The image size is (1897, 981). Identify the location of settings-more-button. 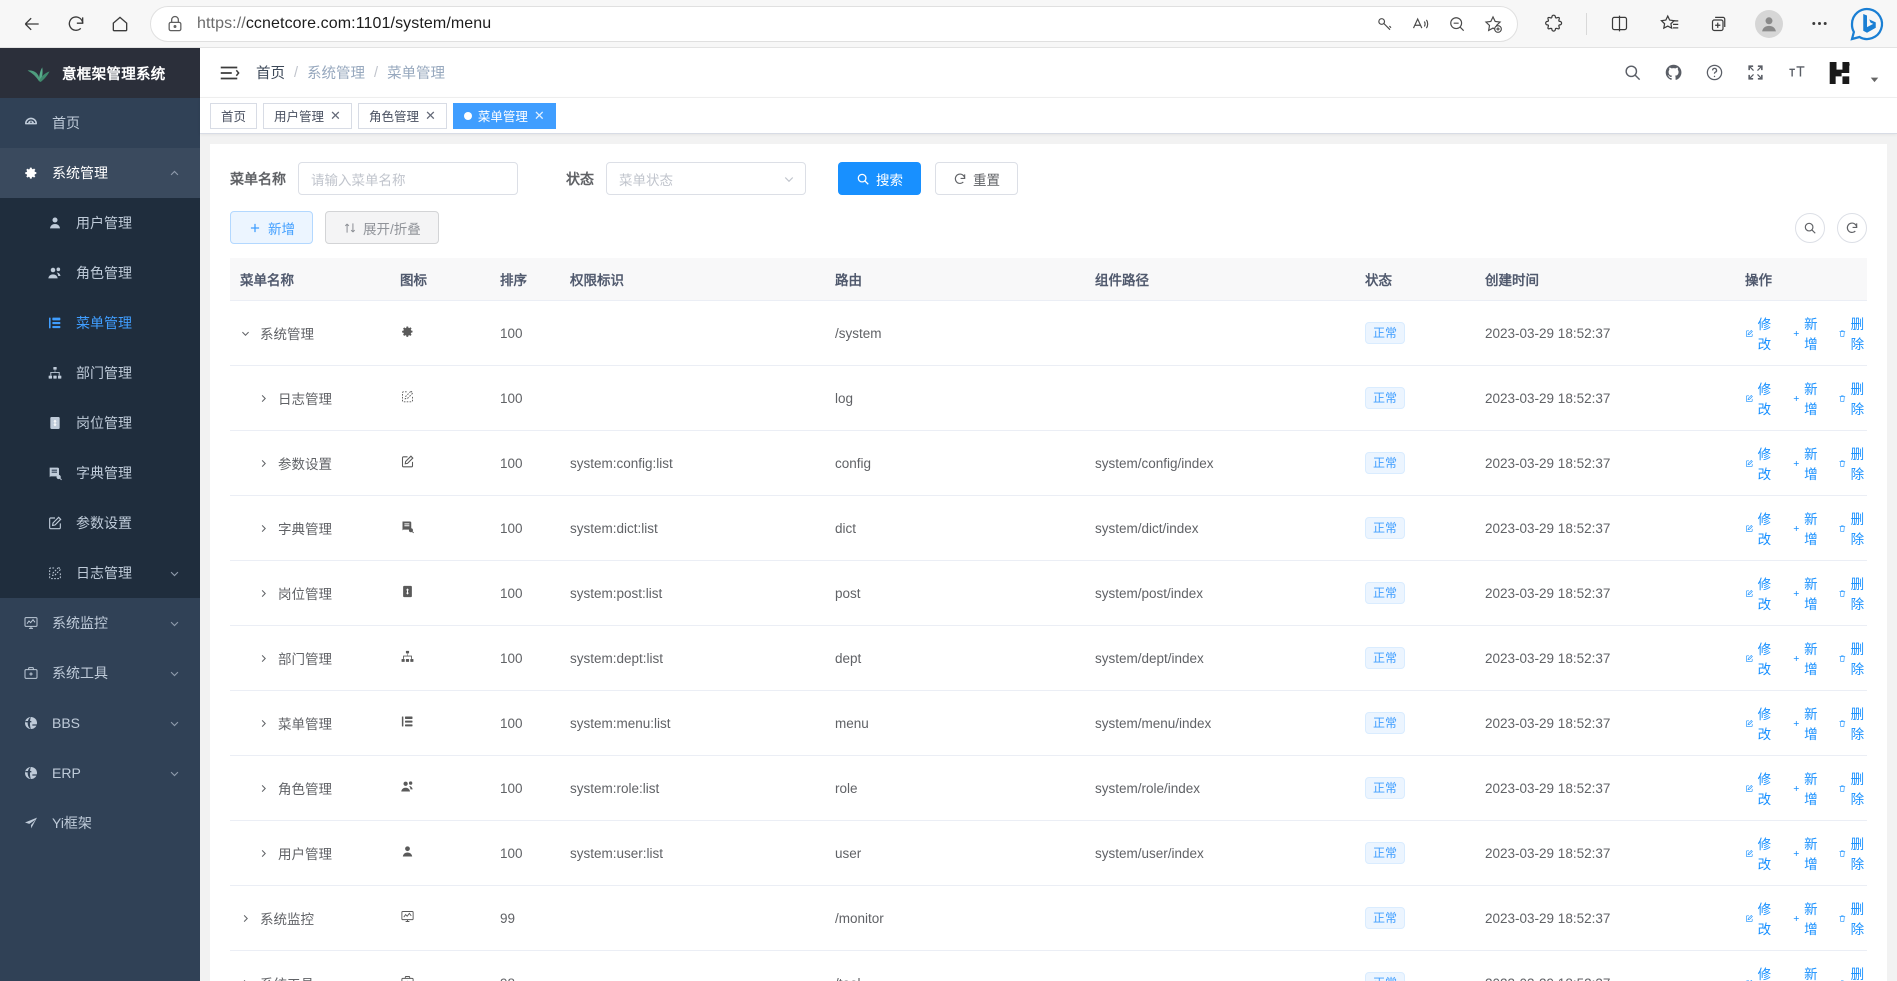
(1819, 24).